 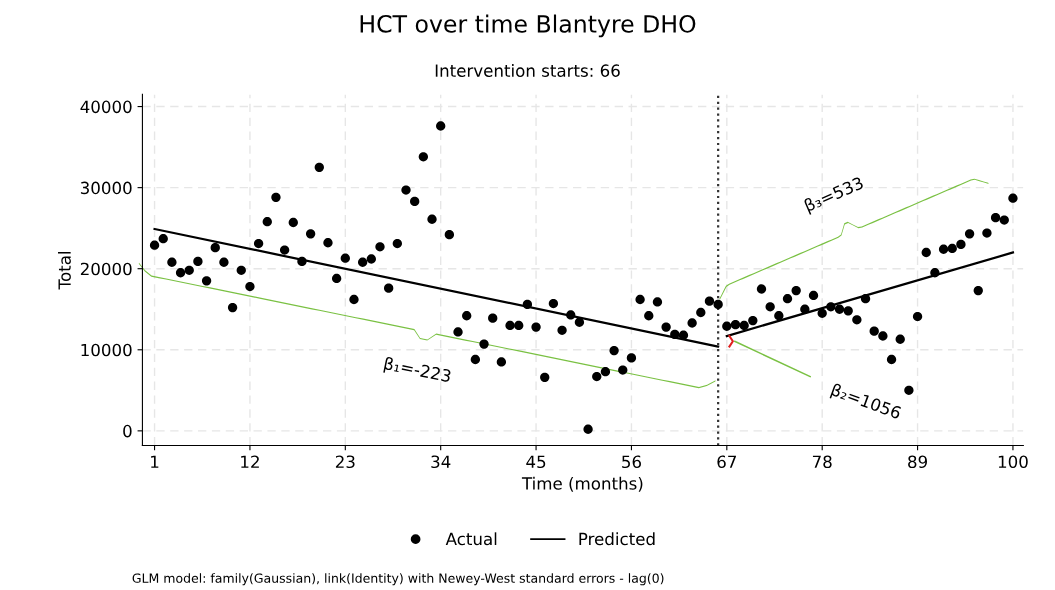 What do you see at coordinates (582, 484) in the screenshot?
I see `x-axis-title: Time (months)` at bounding box center [582, 484].